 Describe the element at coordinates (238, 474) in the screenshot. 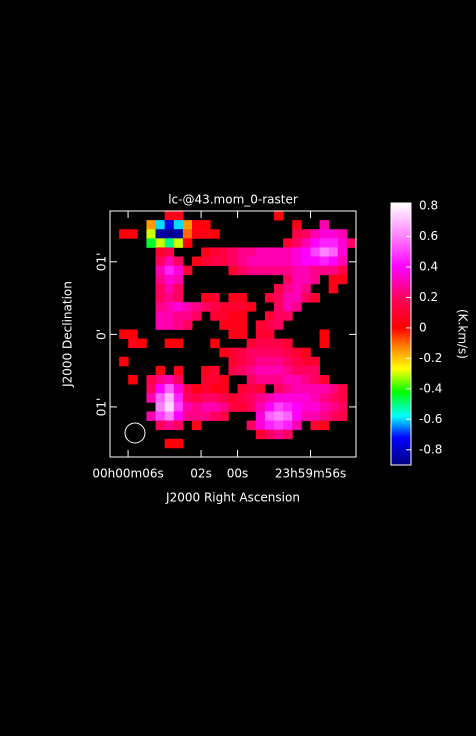

I see `x-tick-label: 00s` at that location.